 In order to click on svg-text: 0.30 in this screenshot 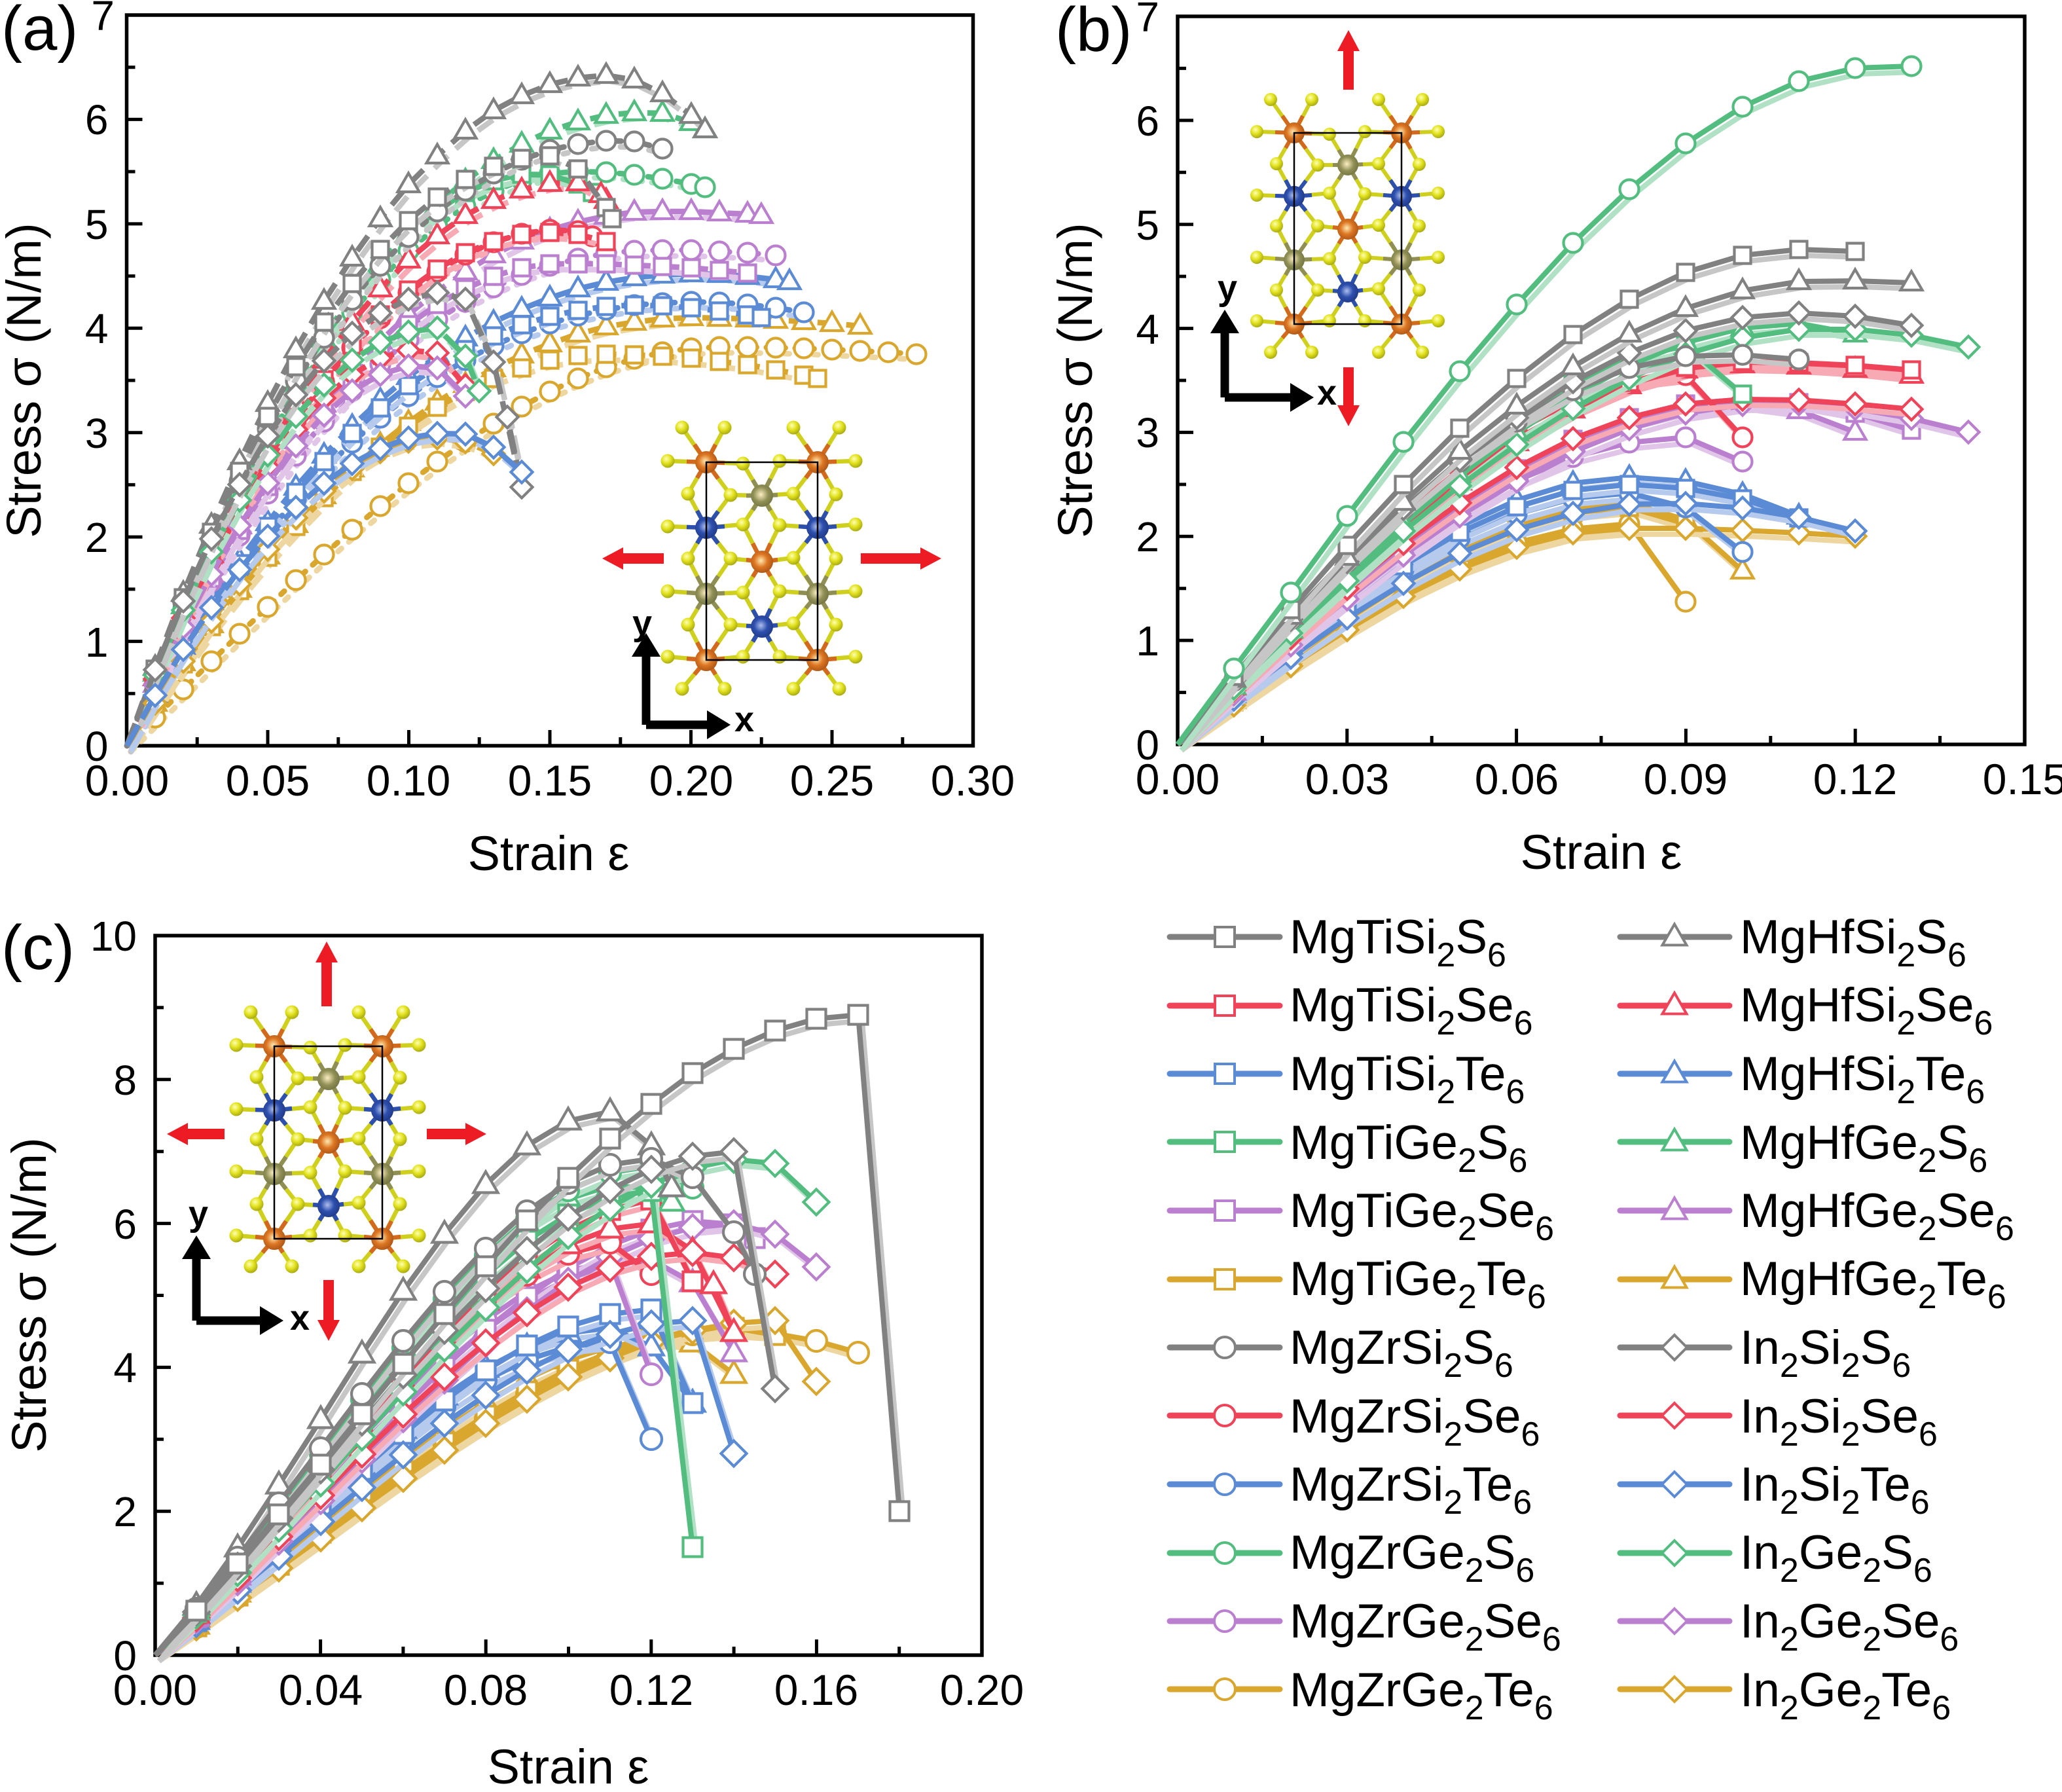, I will do `click(973, 781)`.